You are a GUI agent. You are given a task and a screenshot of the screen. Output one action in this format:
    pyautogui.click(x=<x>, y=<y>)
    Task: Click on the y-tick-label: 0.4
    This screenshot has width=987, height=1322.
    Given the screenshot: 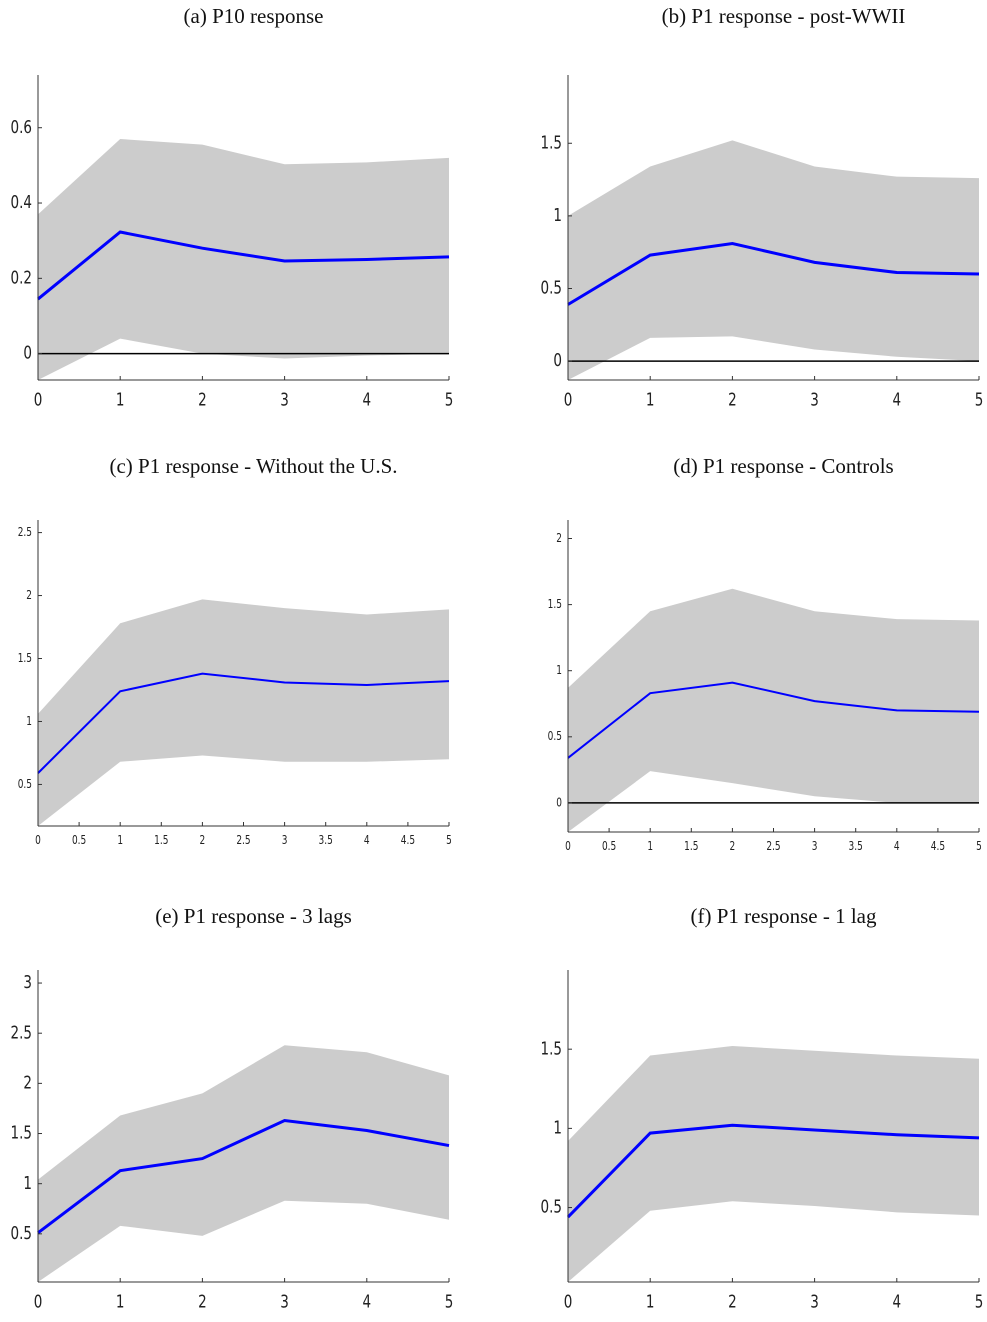 What is the action you would take?
    pyautogui.click(x=21, y=201)
    